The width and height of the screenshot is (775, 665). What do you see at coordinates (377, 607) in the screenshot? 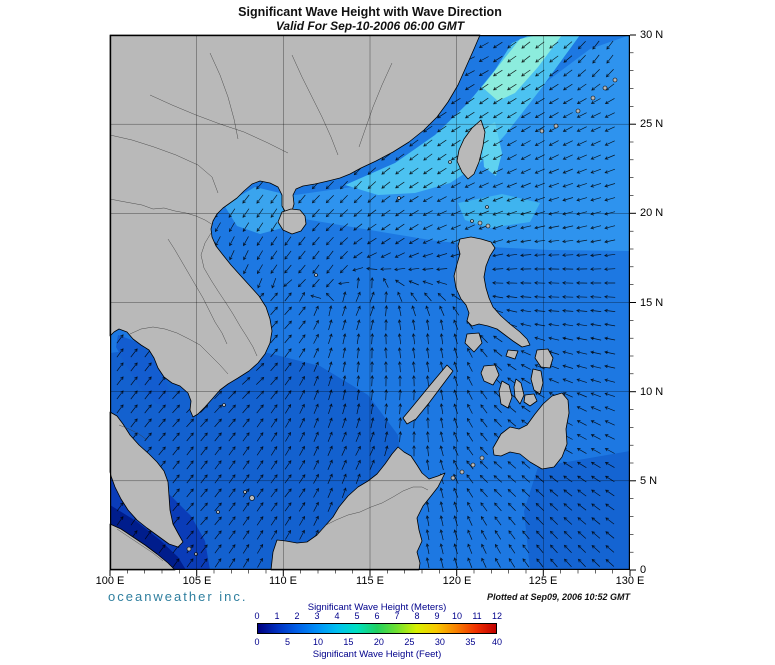
I see `colorbar-meters-label: Significant Wave Height (Meters)` at bounding box center [377, 607].